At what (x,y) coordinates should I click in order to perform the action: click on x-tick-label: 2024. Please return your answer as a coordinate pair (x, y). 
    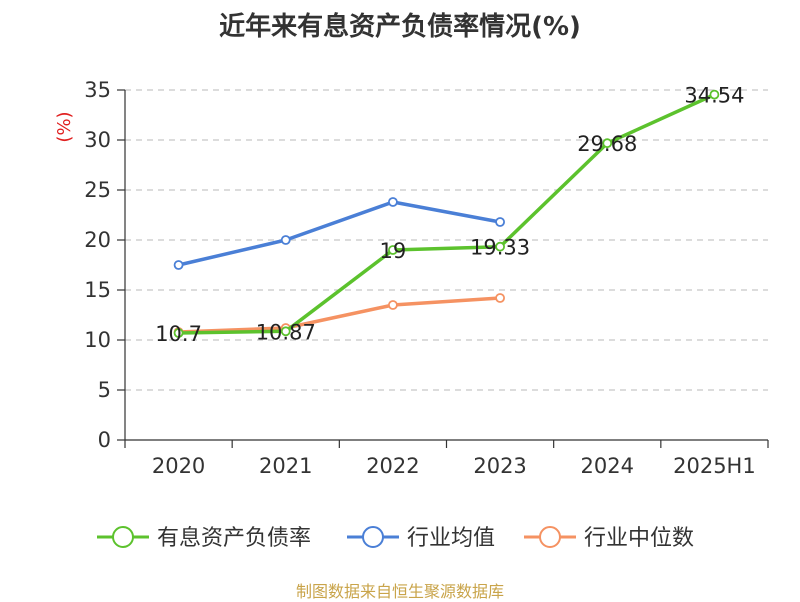
    Looking at the image, I should click on (607, 466).